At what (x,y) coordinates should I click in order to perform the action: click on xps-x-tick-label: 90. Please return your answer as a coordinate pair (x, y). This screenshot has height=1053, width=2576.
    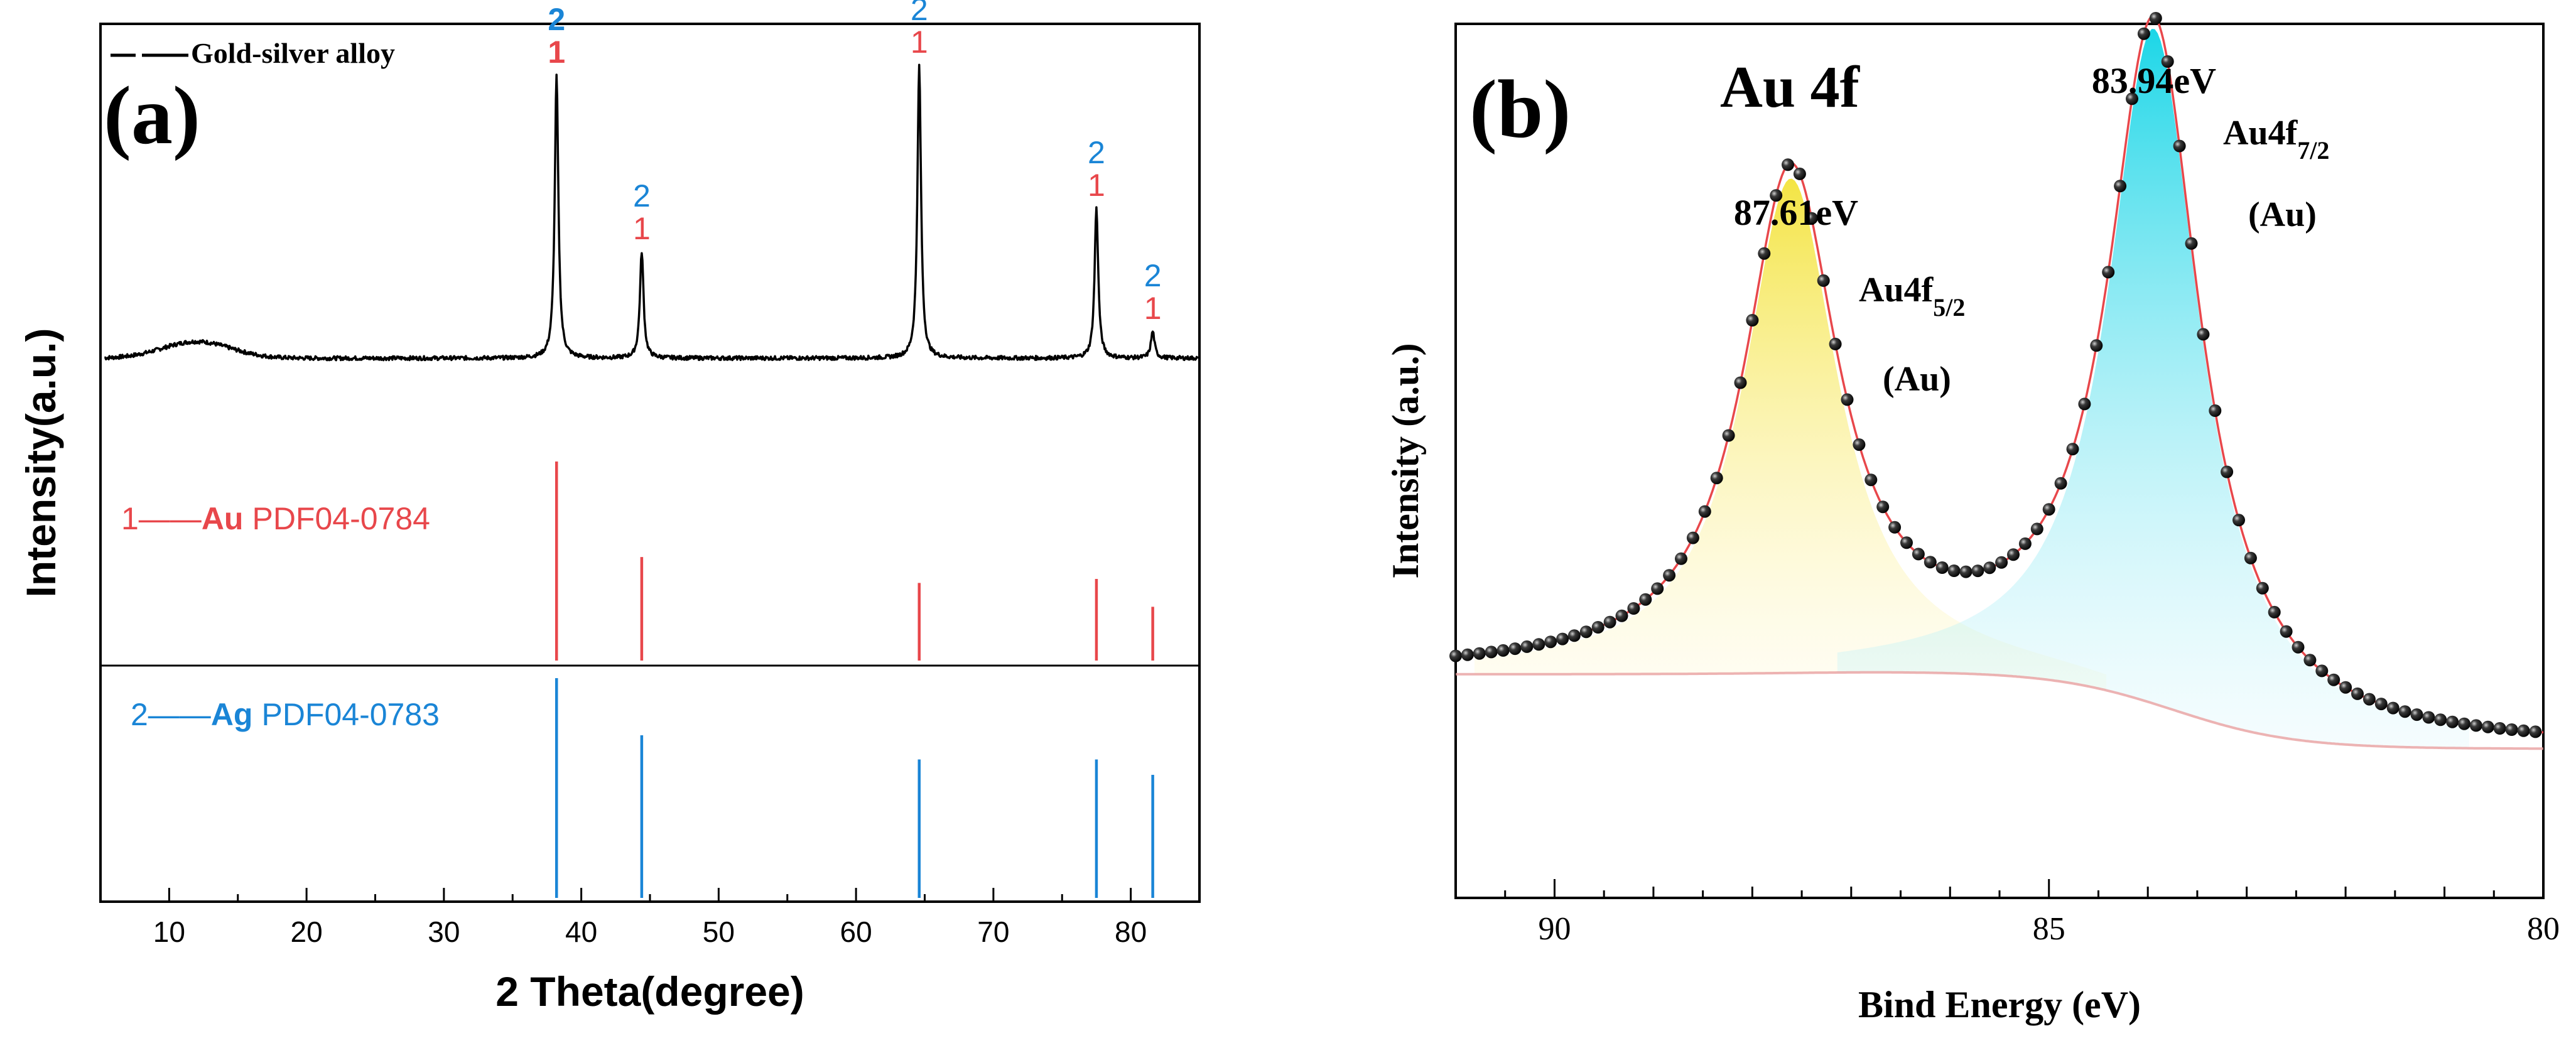
    Looking at the image, I should click on (1555, 929).